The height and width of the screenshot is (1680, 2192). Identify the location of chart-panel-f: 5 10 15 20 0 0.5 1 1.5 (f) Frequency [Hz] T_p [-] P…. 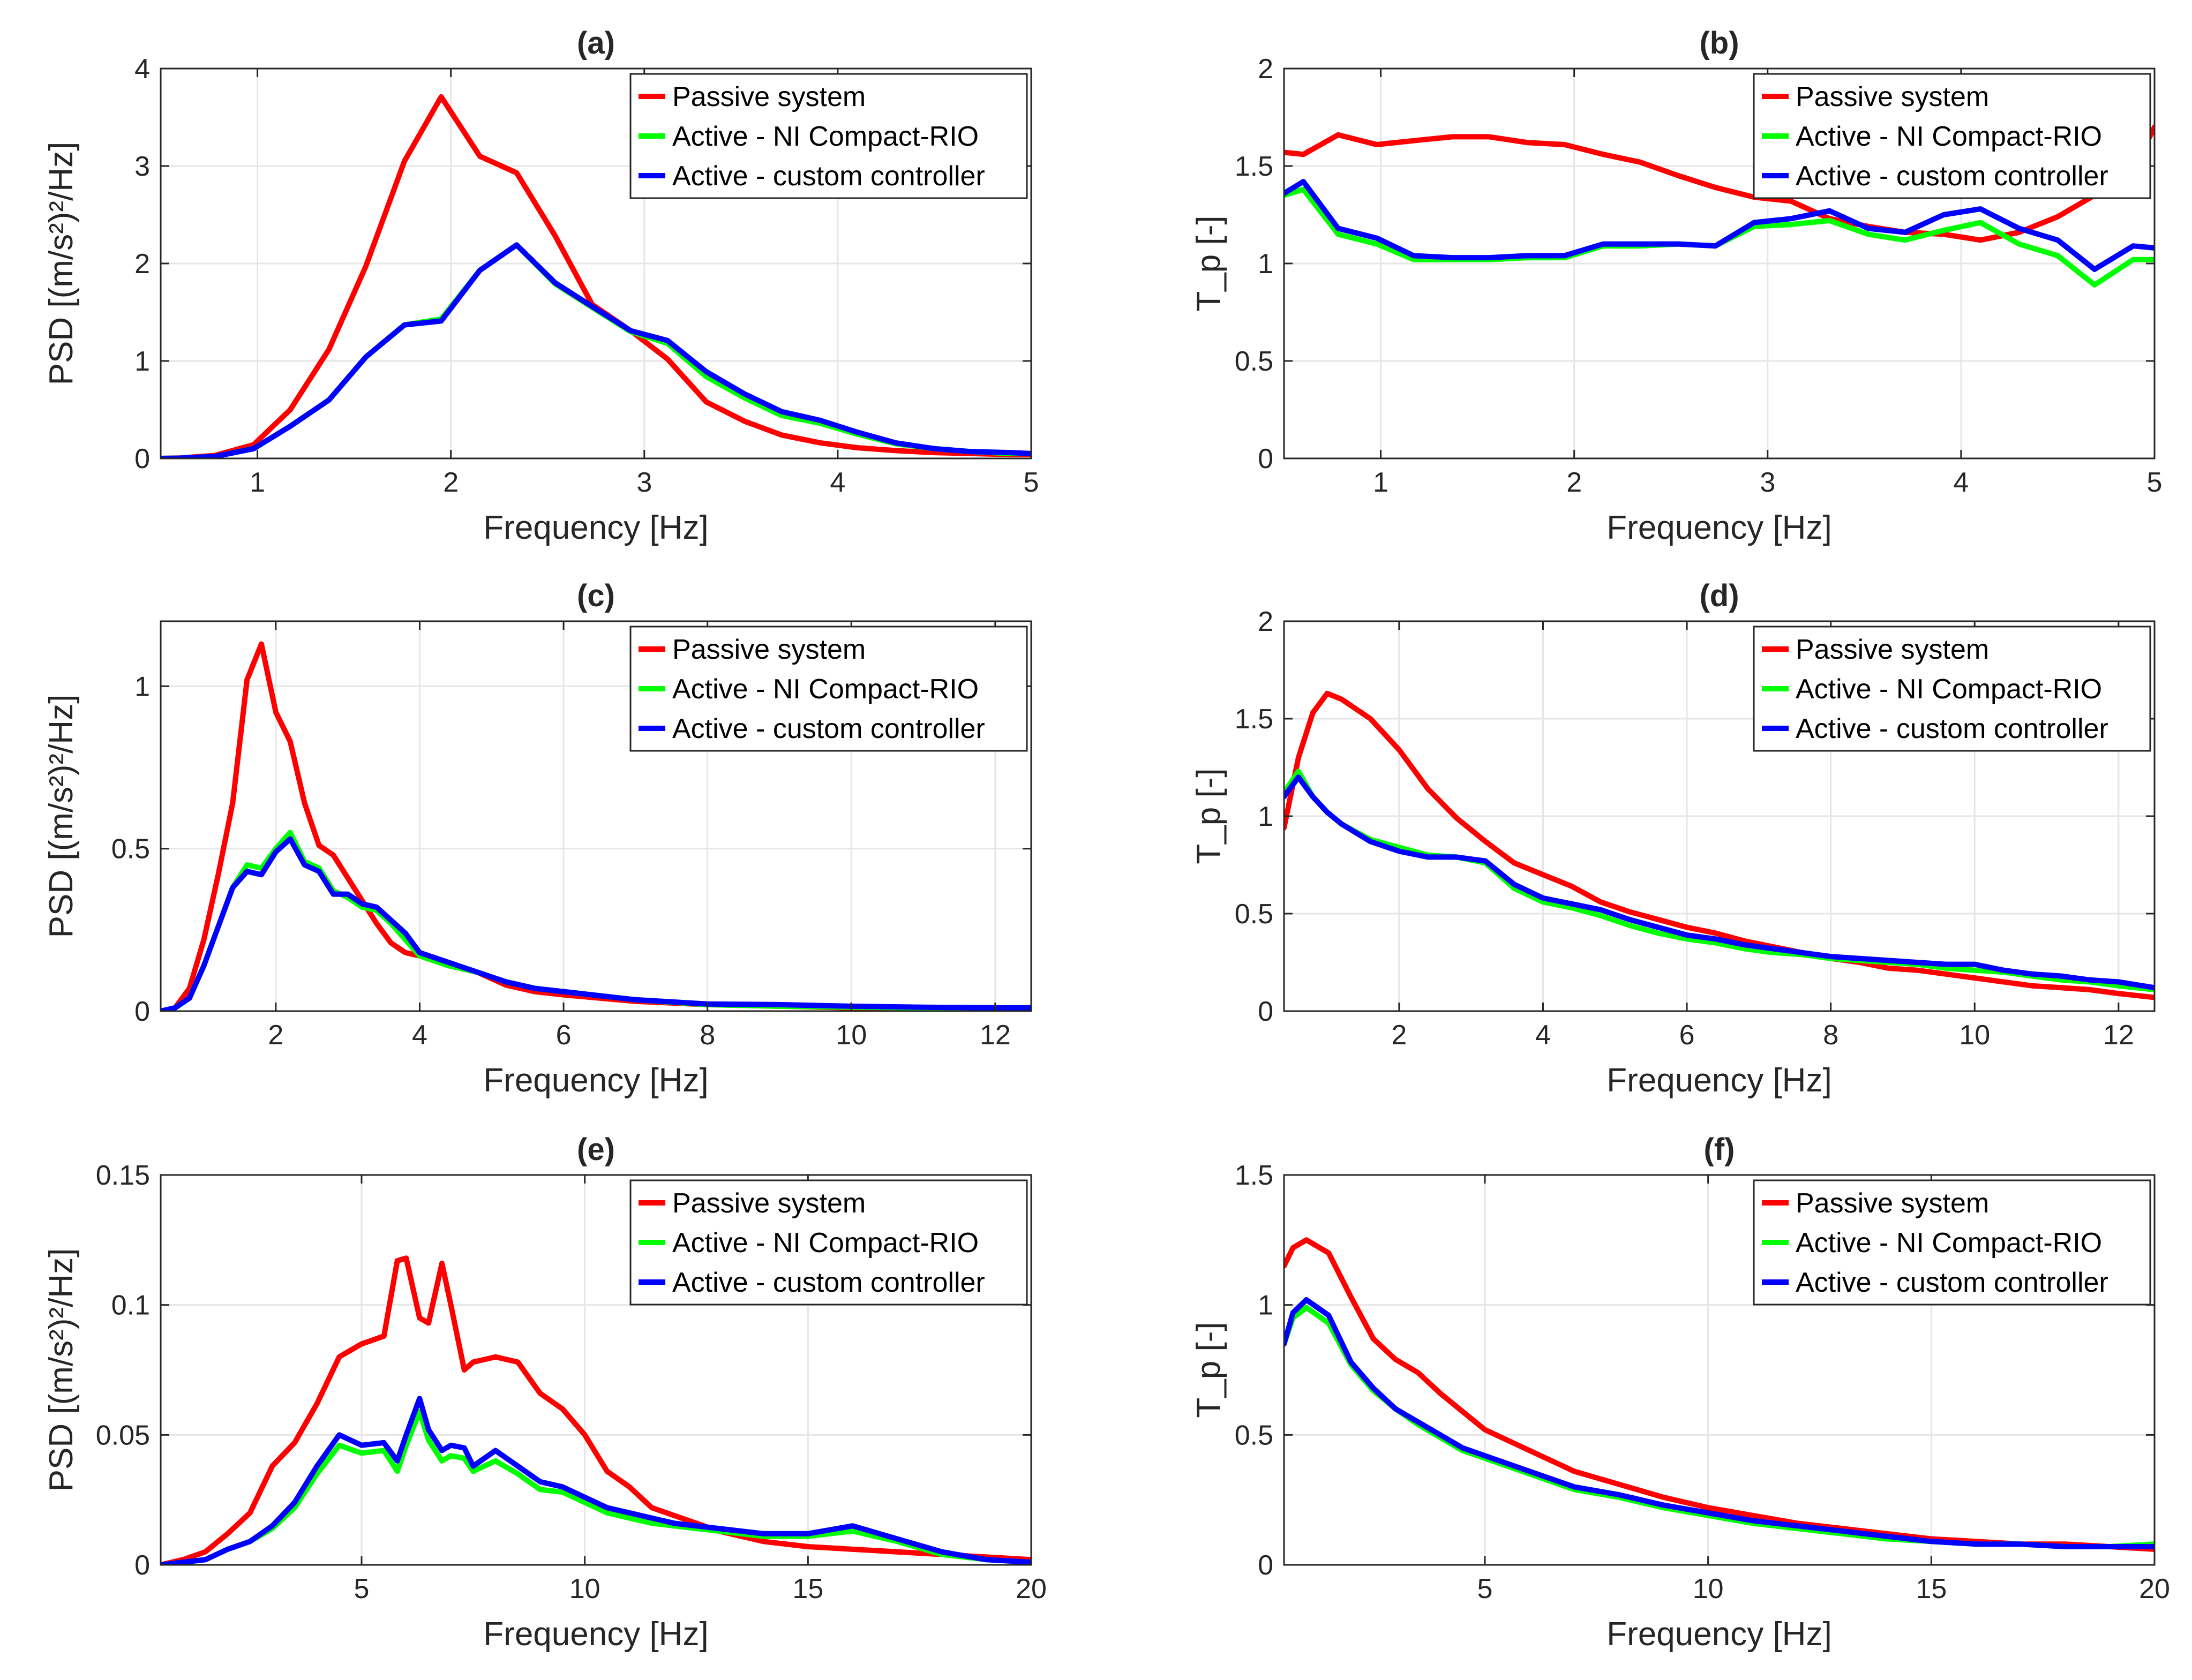
(1680, 1392).